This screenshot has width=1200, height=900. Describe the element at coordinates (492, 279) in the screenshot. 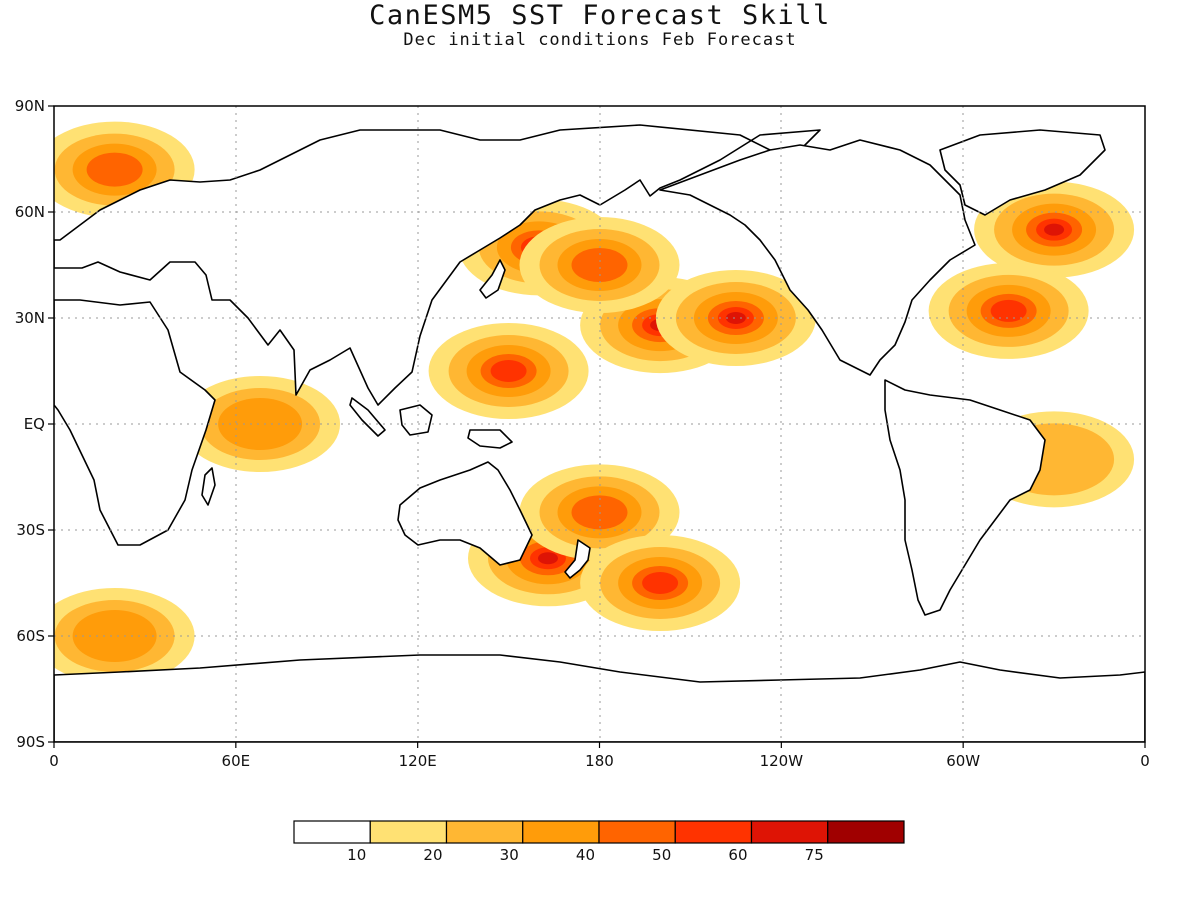

I see `japan` at that location.